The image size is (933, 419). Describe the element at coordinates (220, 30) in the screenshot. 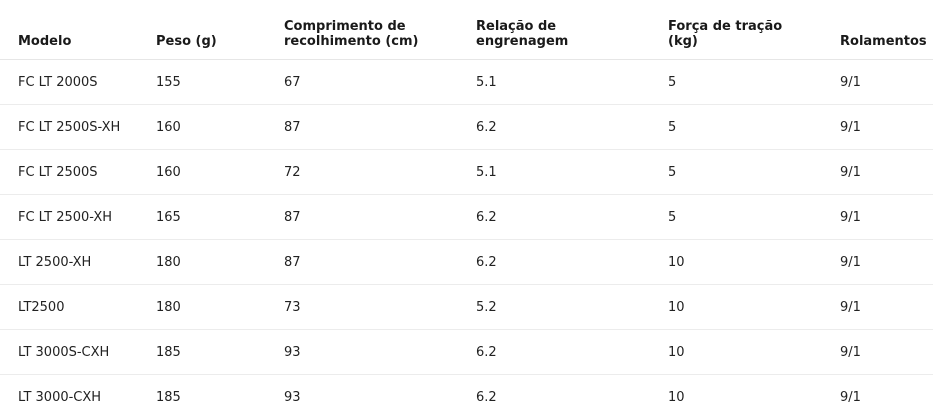

I see `column-header: Peso (g)` at that location.